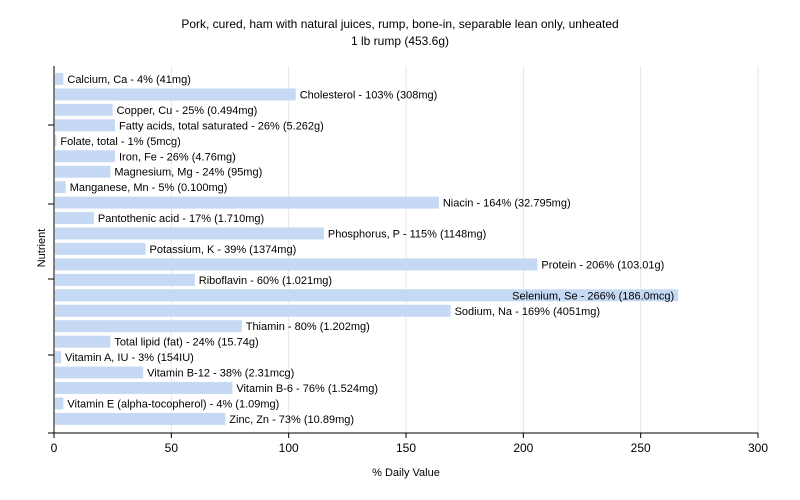  Describe the element at coordinates (120, 142) in the screenshot. I see `bar-label: Folate, total - 1% (5mcg)` at that location.